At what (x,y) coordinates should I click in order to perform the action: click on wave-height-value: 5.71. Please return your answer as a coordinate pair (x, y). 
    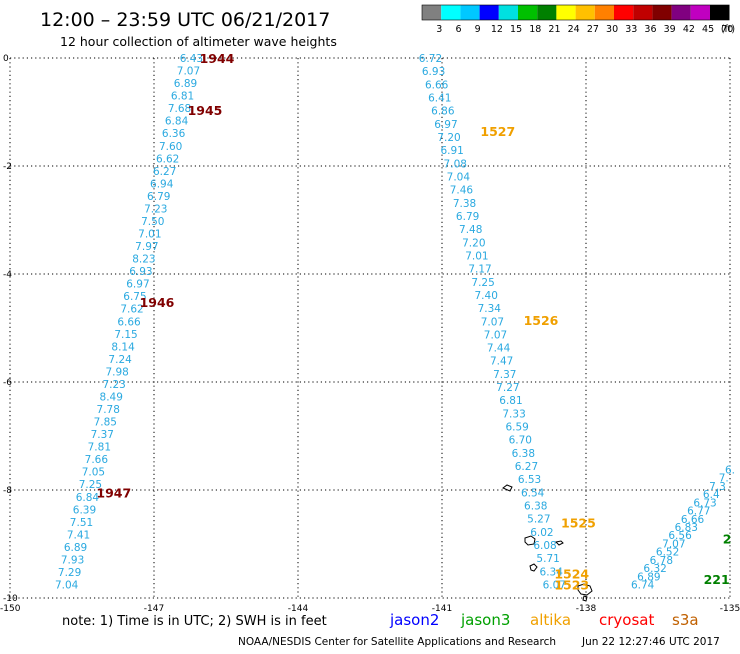
    Looking at the image, I should click on (547, 559).